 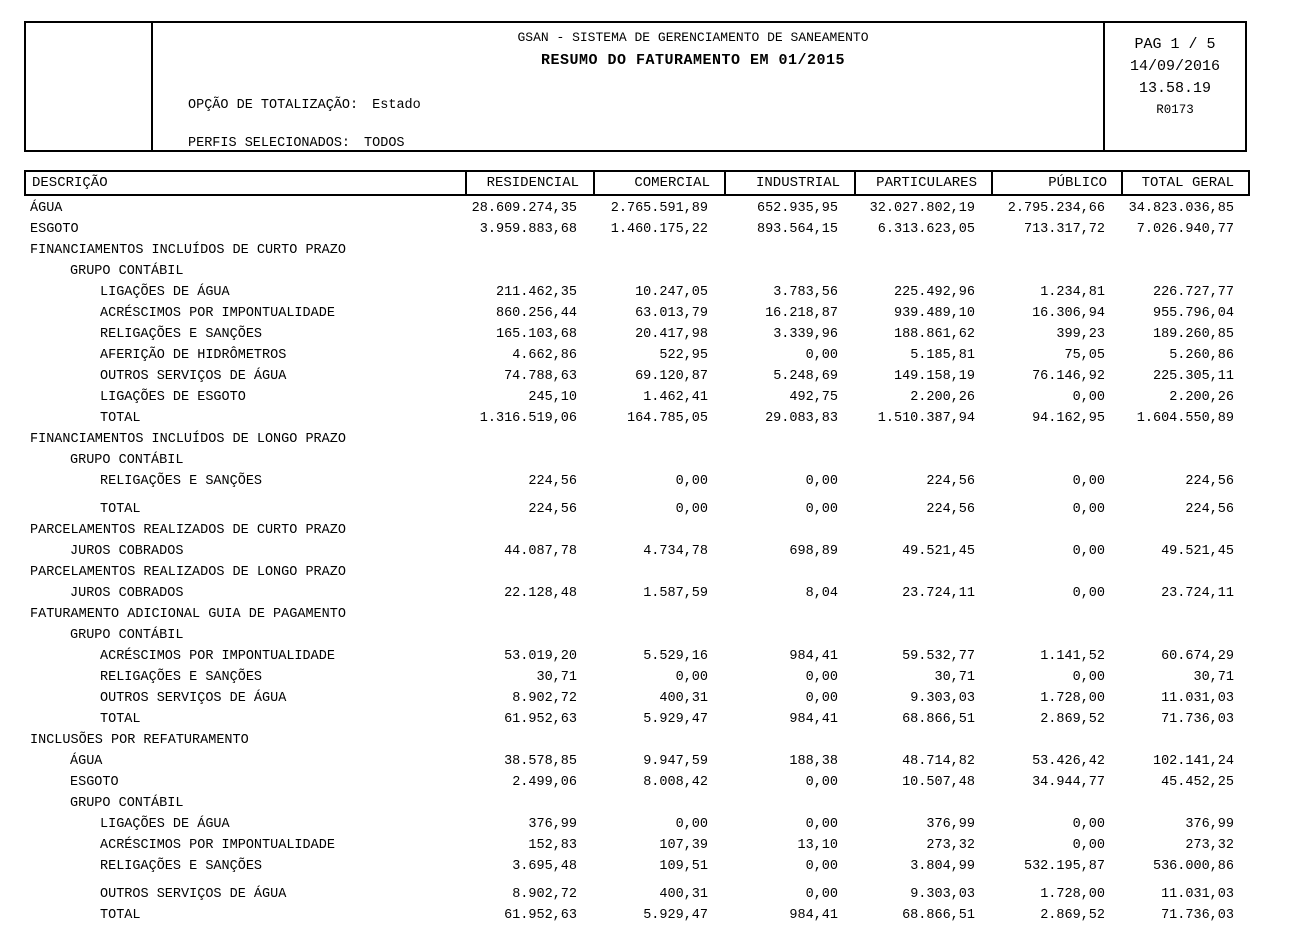 I want to click on row-value-particulares: 5.185,81, so click(x=942, y=355).